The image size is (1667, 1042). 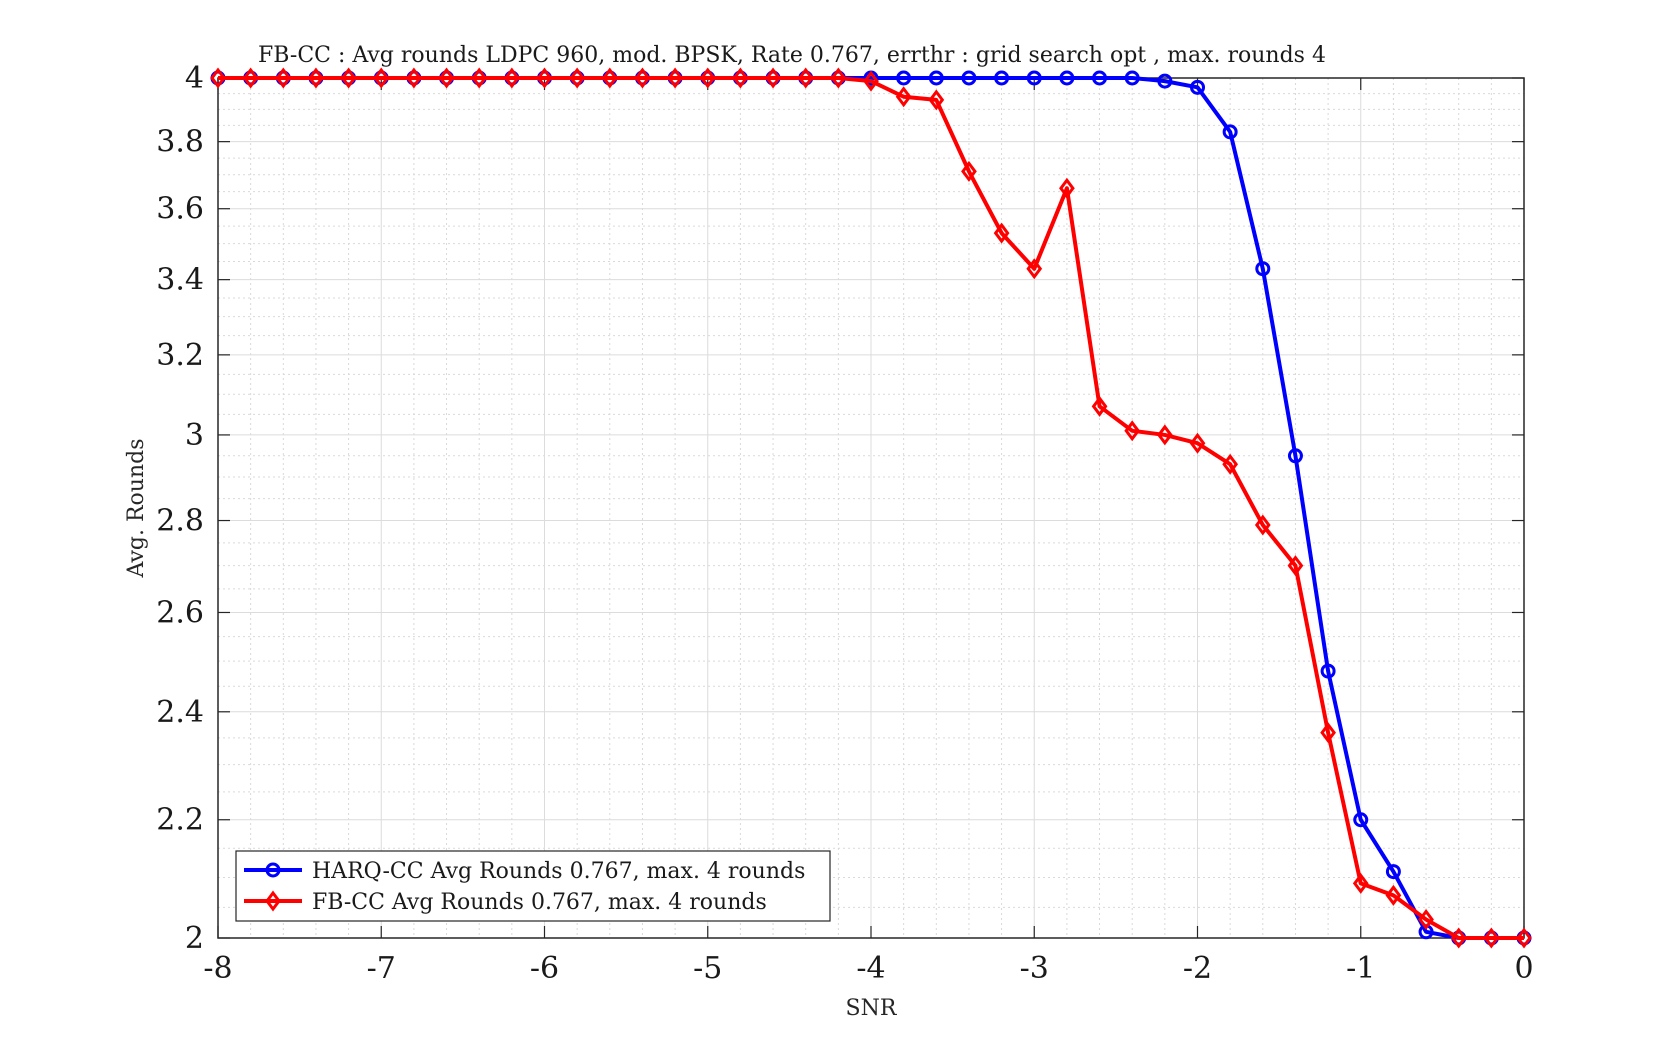 What do you see at coordinates (180, 521) in the screenshot?
I see `y-tick-label: 2.8` at bounding box center [180, 521].